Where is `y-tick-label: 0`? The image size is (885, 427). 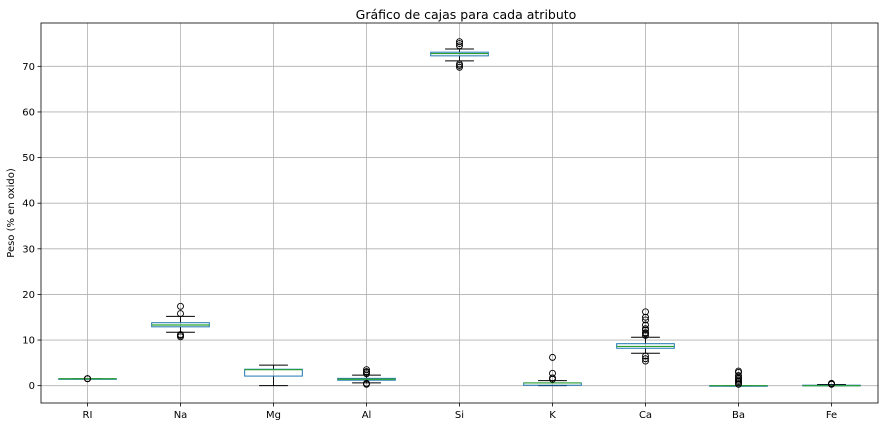
y-tick-label: 0 is located at coordinates (32, 386).